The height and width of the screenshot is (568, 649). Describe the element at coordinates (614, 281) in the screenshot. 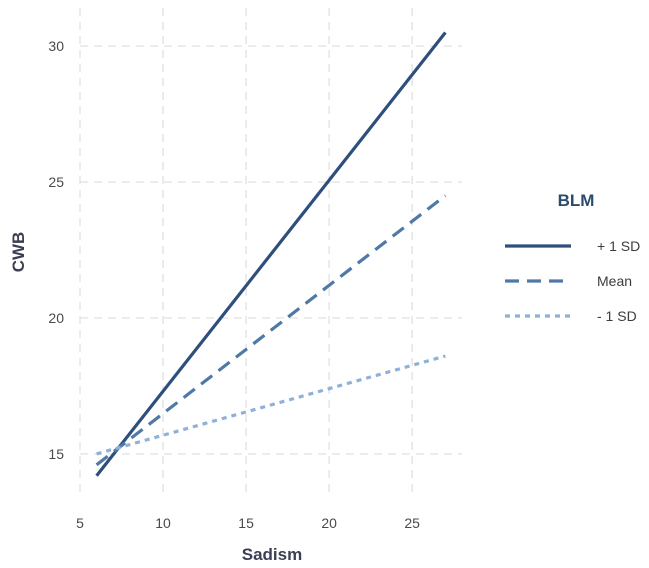

I see `legend-label: Mean` at that location.